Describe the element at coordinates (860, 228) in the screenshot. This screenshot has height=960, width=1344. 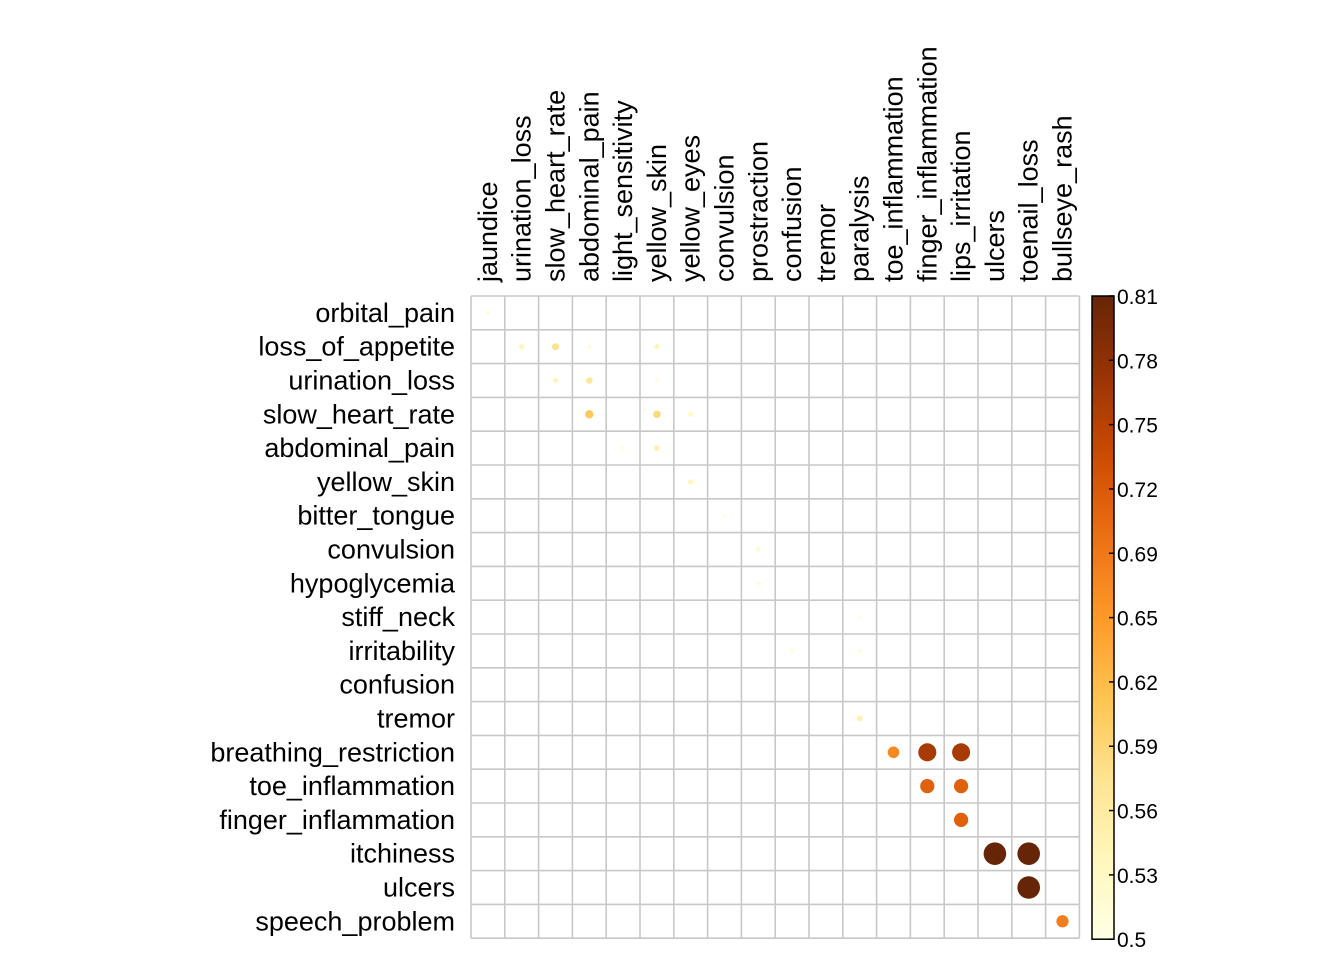
I see `col-label-paralysis: paralysis` at that location.